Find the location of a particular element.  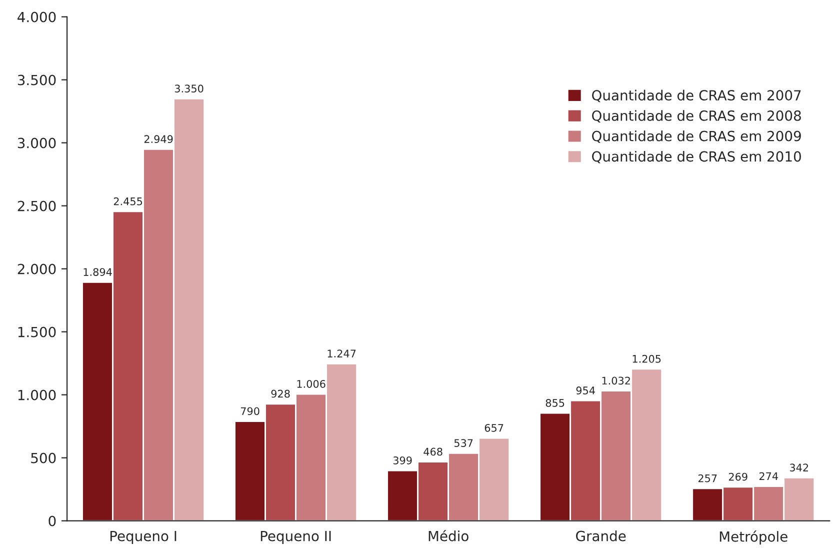

y-tick-label: 2.000 is located at coordinates (37, 269).